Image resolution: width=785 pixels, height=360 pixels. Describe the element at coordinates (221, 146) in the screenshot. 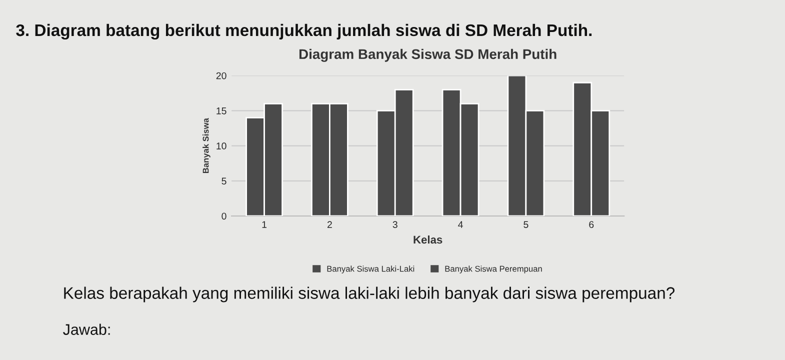

I see `y-tick-label: 10` at that location.